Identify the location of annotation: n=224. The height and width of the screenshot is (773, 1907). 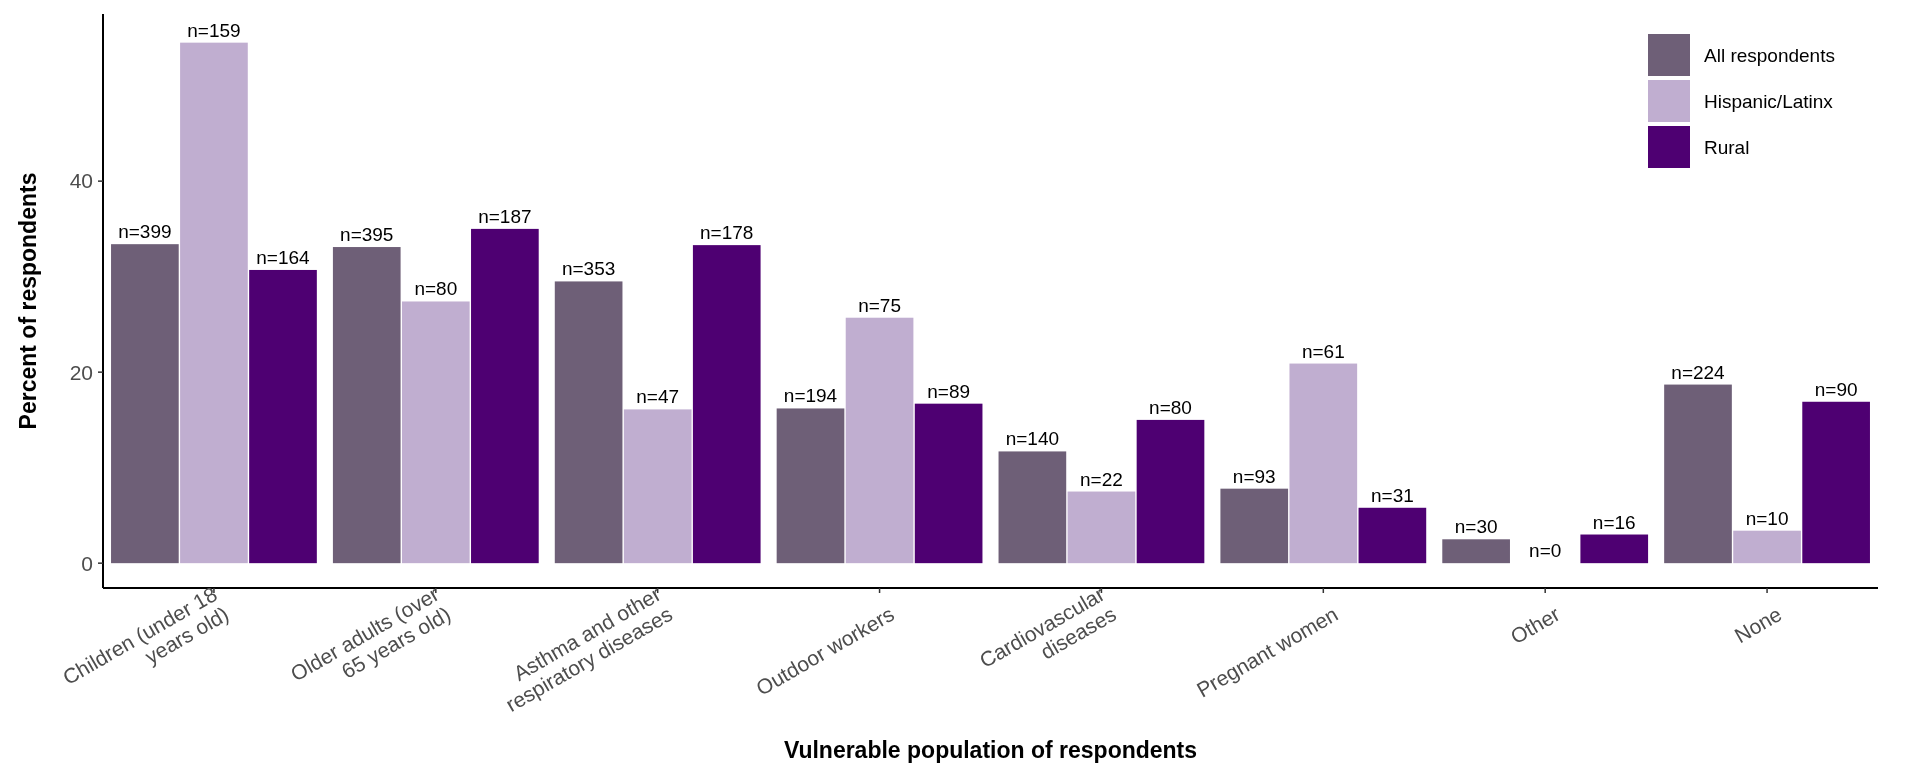
(1698, 372).